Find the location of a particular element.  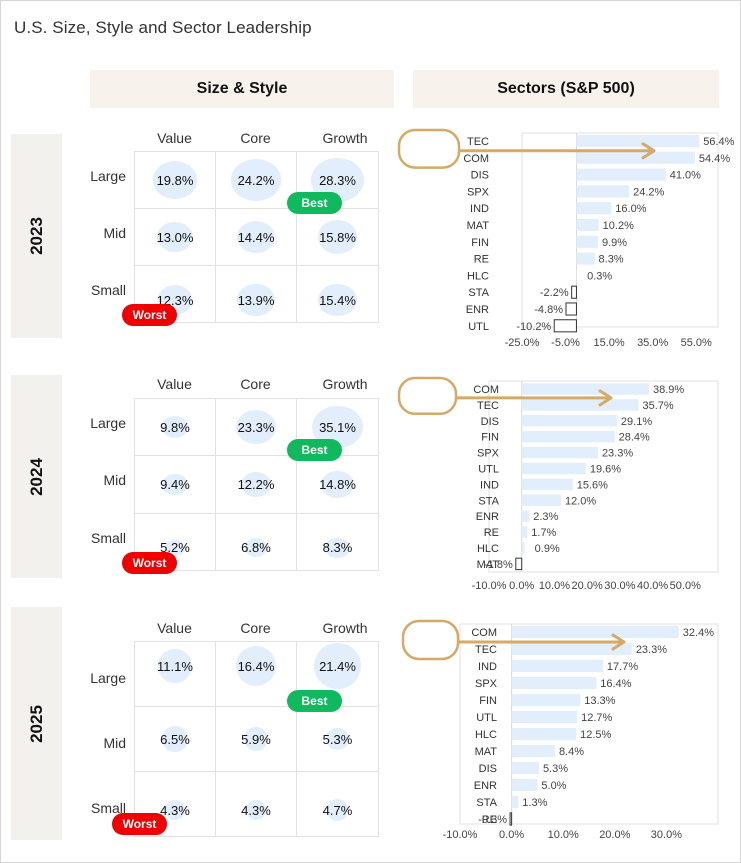

sectors-header: Sectors (S&P 500) is located at coordinates (566, 89).